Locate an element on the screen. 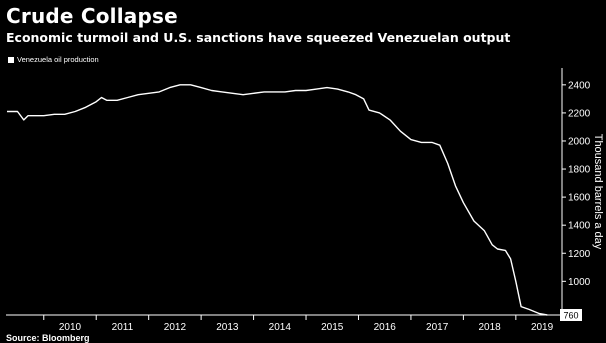 The image size is (606, 343). x-tick-label: 2015 is located at coordinates (332, 327).